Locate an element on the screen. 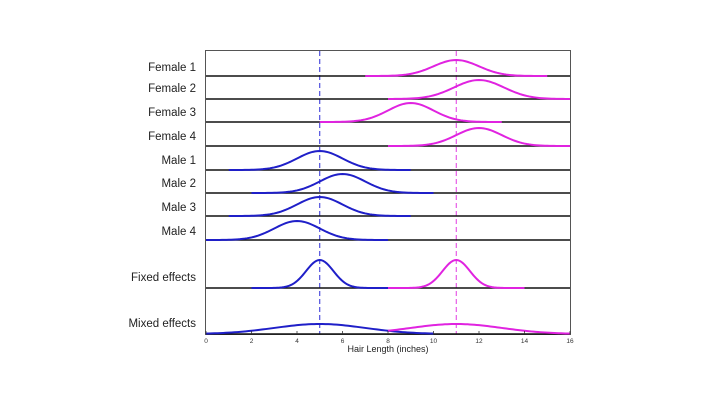 This screenshot has height=405, width=720. row-label: Male 1 is located at coordinates (178, 161).